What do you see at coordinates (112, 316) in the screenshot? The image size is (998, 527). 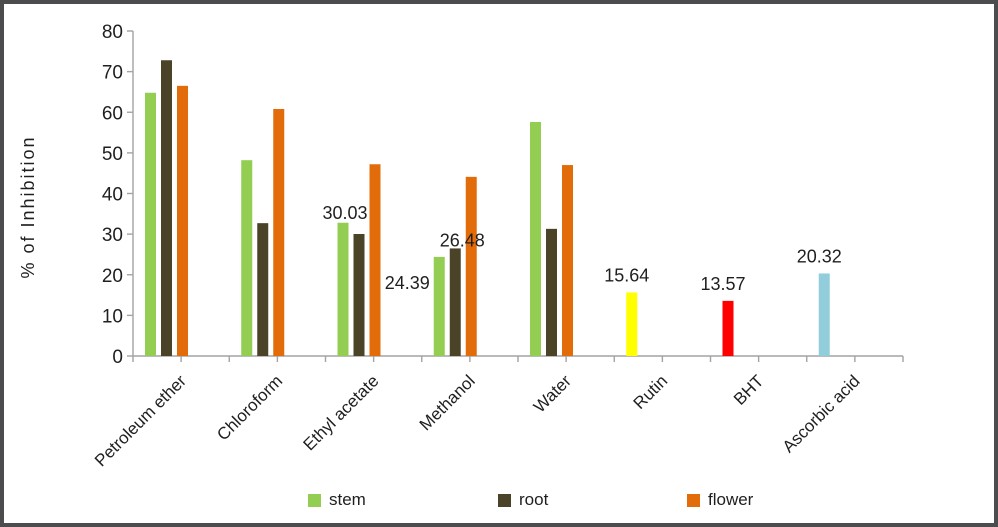 I see `y-tick-label-10: 10` at bounding box center [112, 316].